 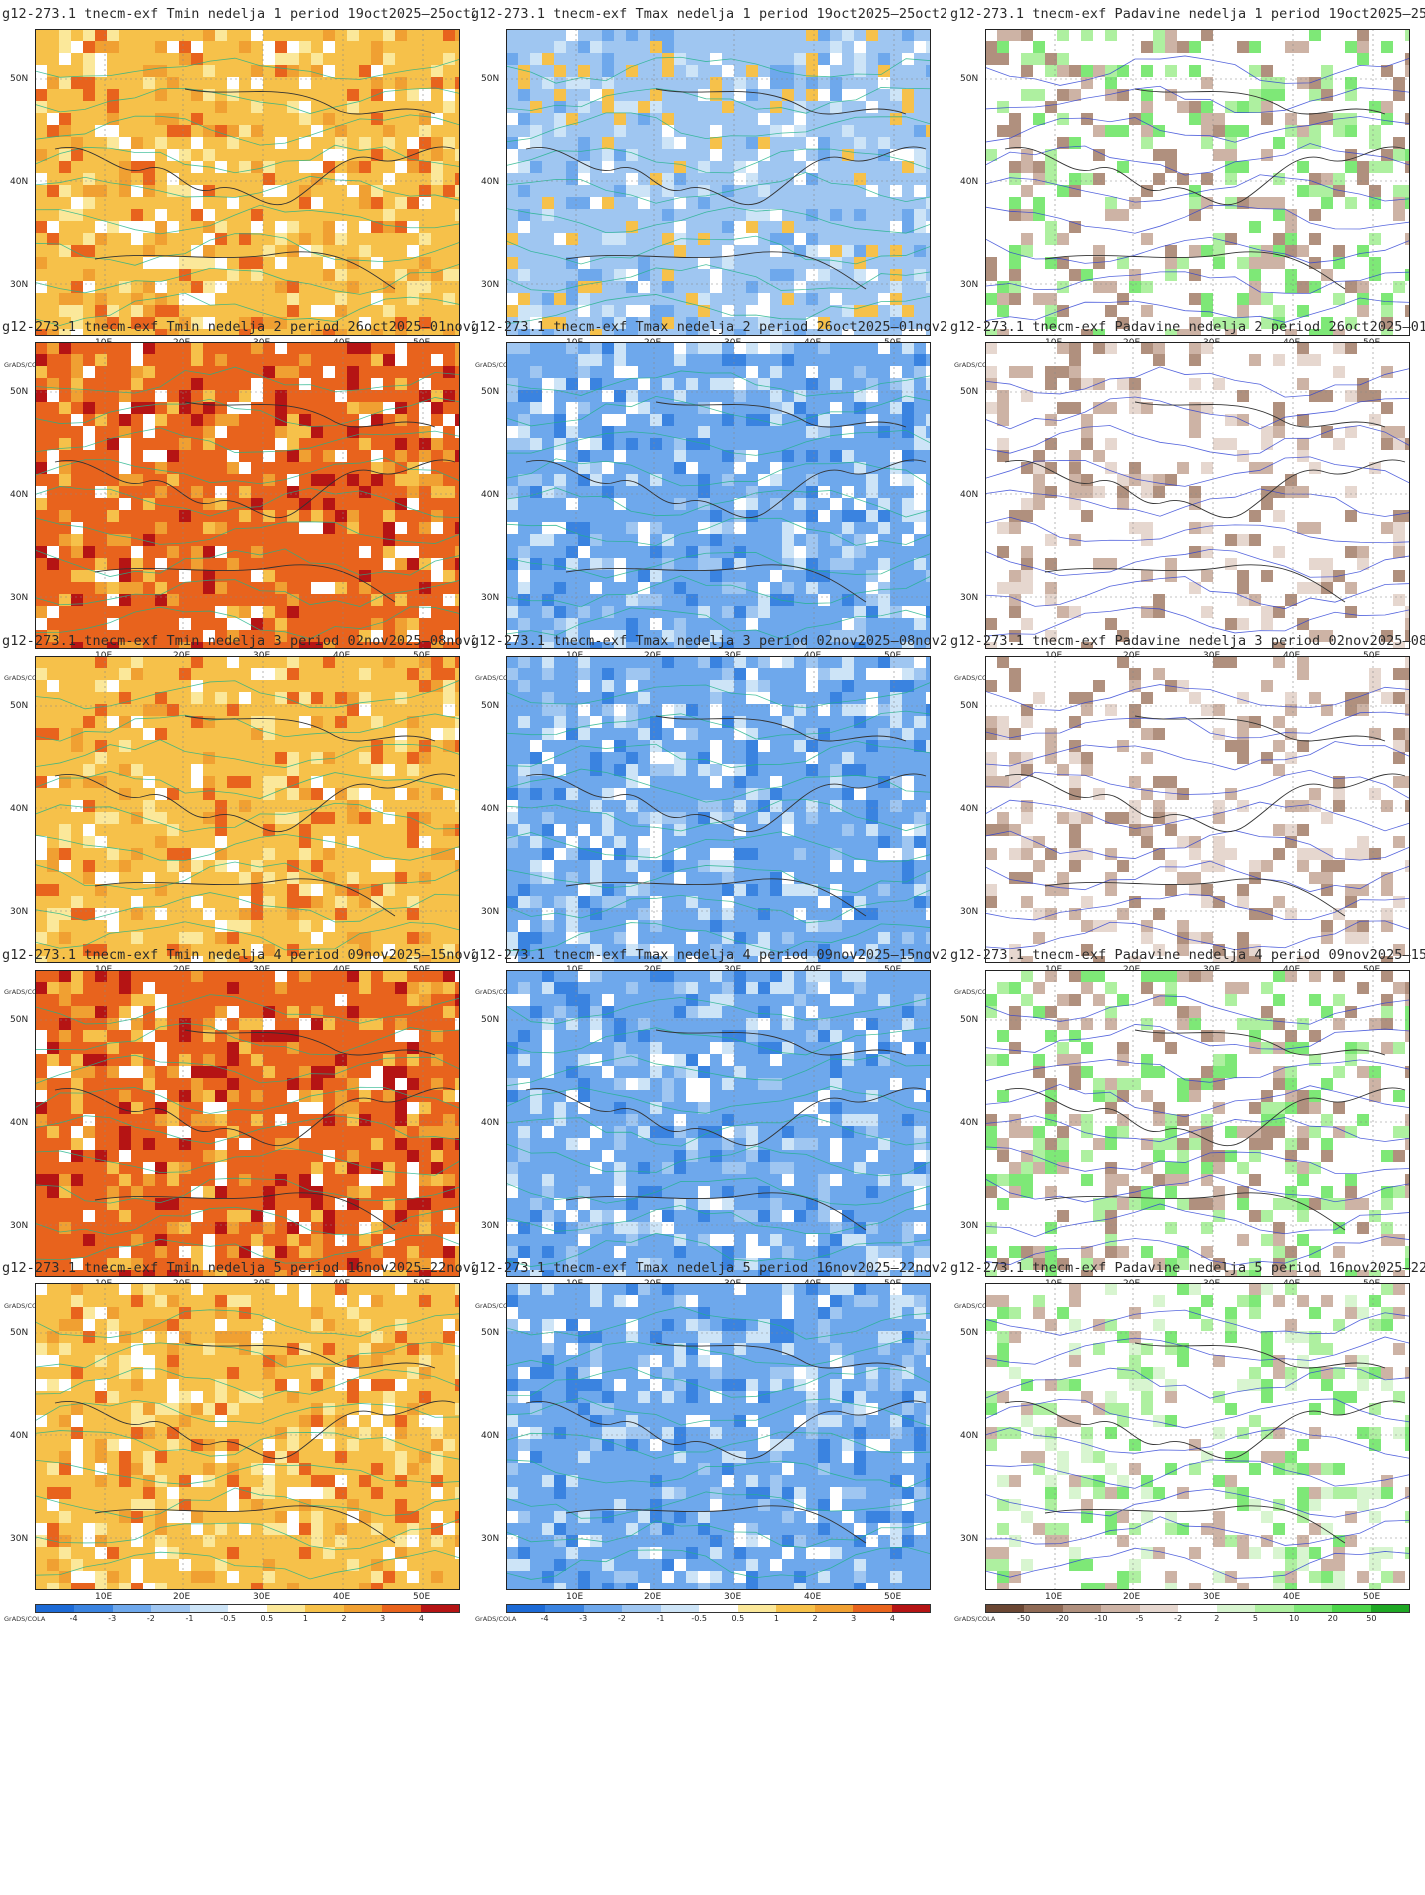 I want to click on color-bar-tick-label: -2, so click(x=1178, y=1618).